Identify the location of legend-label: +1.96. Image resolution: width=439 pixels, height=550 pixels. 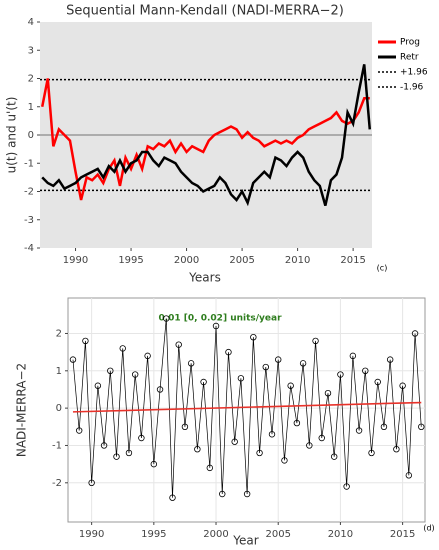
(414, 73).